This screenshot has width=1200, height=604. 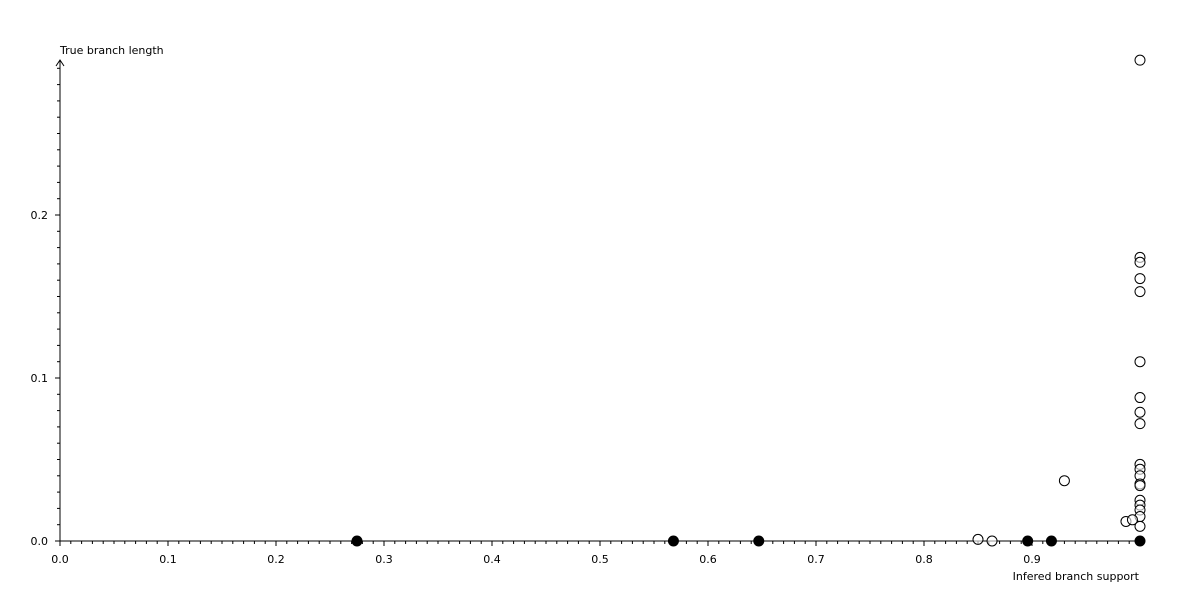 I want to click on x-tick-label: 0.8, so click(x=924, y=559).